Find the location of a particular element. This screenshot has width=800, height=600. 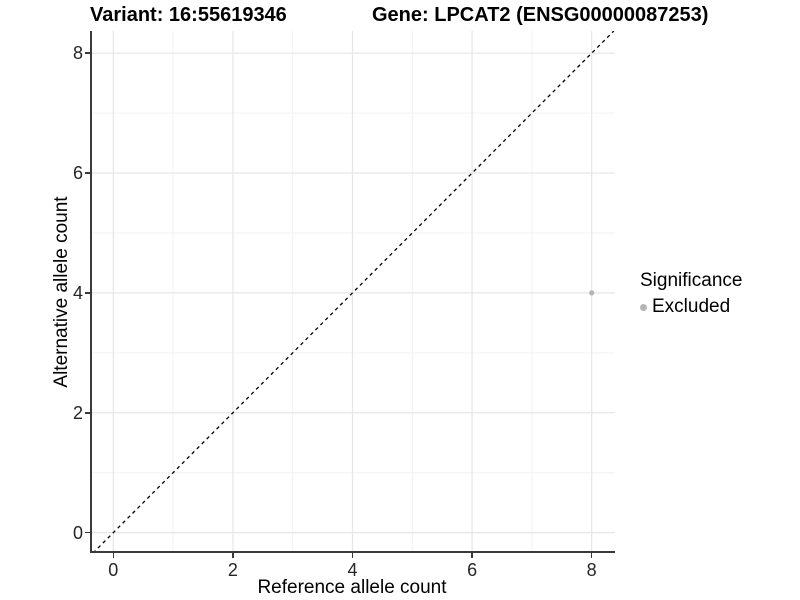

y-tick-label: 4 is located at coordinates (77, 292).